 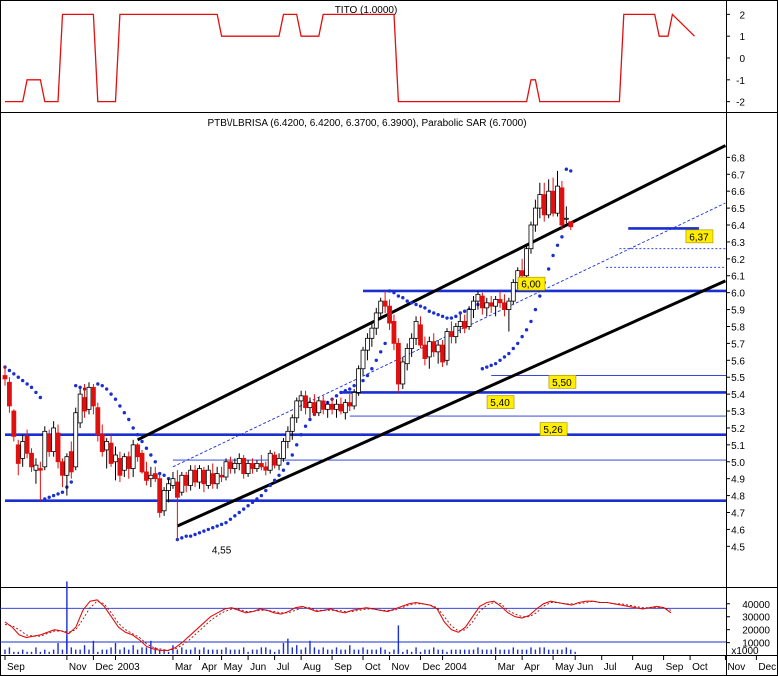 I want to click on signal-line, so click(x=338, y=625).